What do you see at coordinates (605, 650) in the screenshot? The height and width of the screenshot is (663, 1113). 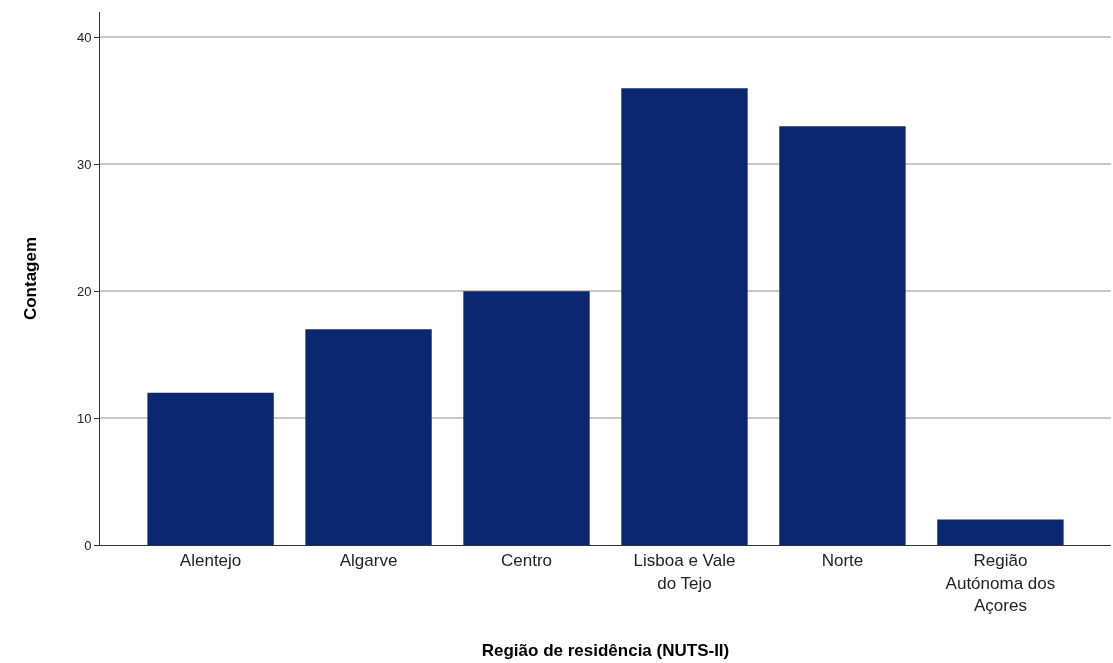 I see `x-axis-title: Região de residência (NUTS-II)` at bounding box center [605, 650].